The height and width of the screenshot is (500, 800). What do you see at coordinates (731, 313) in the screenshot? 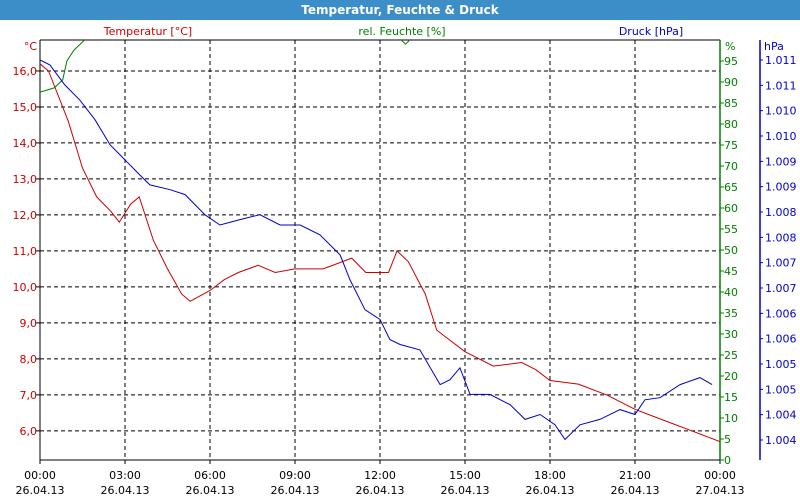
I see `humidity-tick-label: 35` at bounding box center [731, 313].